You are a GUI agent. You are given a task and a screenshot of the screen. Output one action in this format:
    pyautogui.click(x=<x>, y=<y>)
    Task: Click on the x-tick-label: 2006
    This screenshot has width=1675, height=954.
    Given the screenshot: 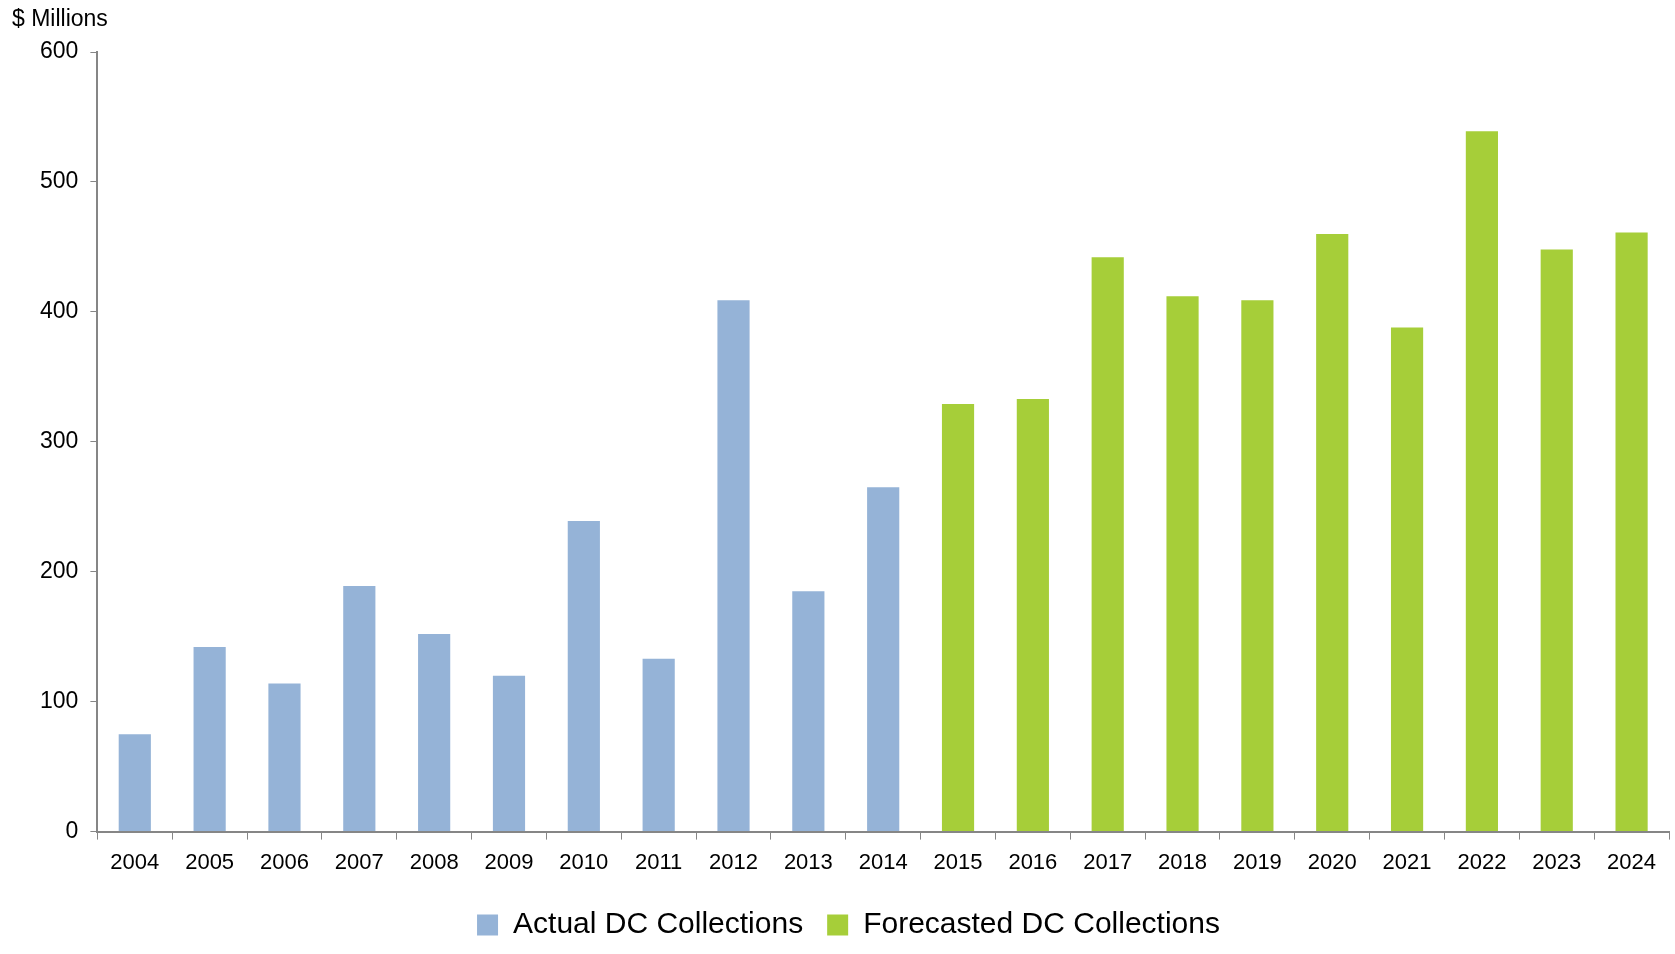 What is the action you would take?
    pyautogui.click(x=284, y=861)
    